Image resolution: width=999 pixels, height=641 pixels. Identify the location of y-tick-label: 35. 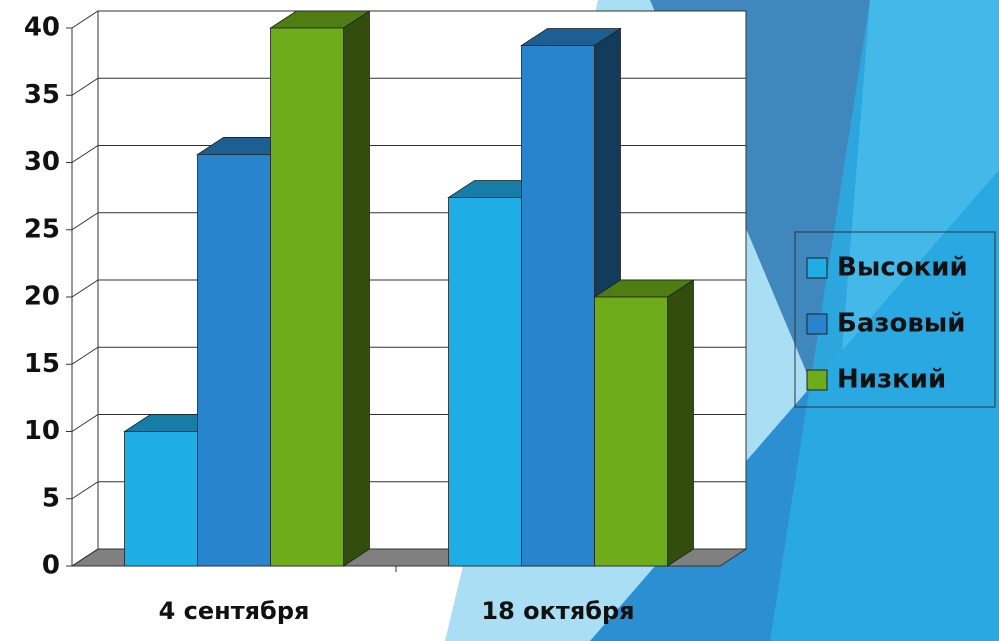
(42, 95).